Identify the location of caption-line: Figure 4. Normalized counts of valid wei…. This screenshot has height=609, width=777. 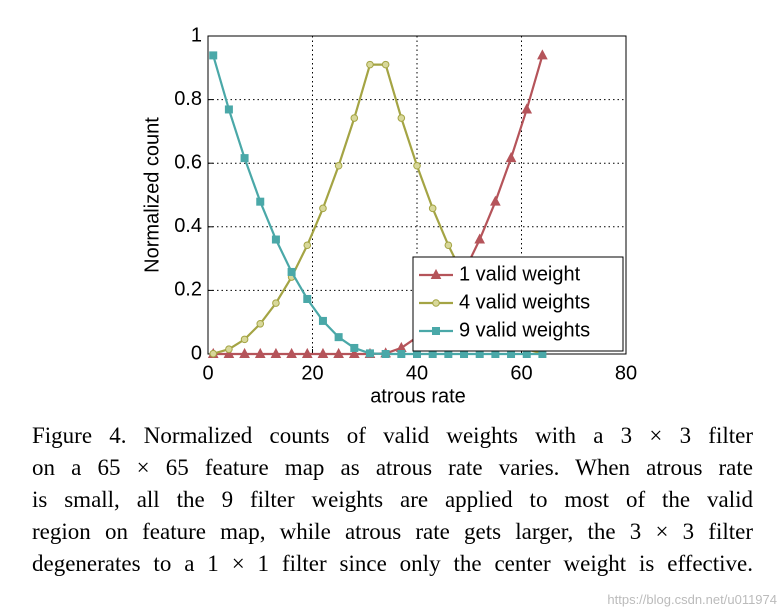
(392, 435).